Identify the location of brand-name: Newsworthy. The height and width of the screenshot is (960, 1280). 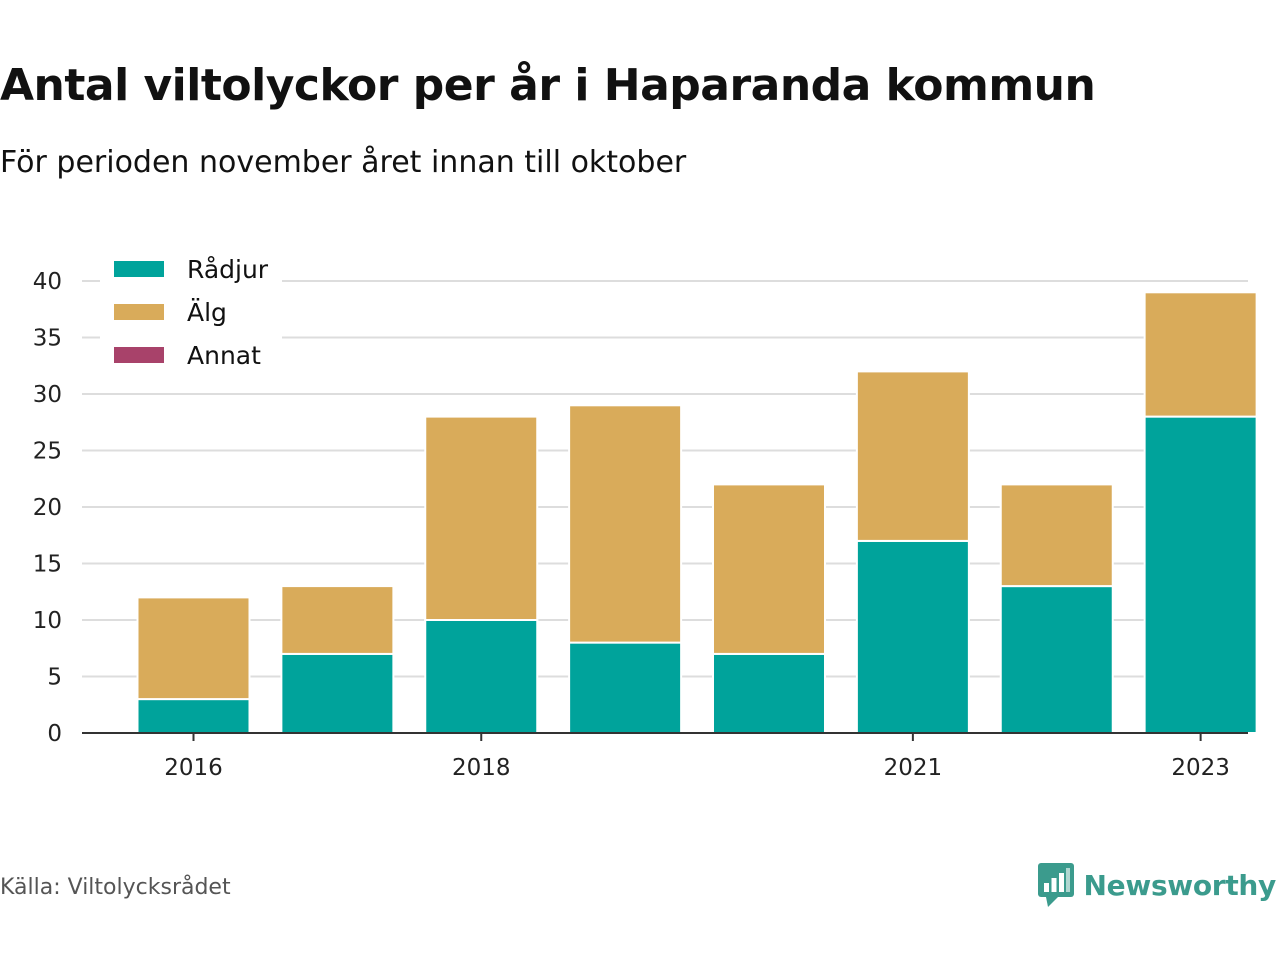
(1180, 885).